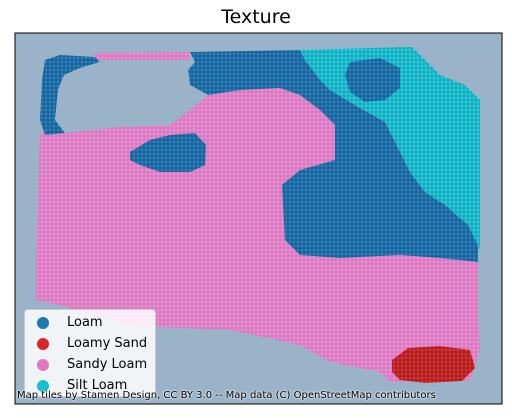 The height and width of the screenshot is (418, 512). What do you see at coordinates (43, 344) in the screenshot?
I see `loamy-sand-marker` at bounding box center [43, 344].